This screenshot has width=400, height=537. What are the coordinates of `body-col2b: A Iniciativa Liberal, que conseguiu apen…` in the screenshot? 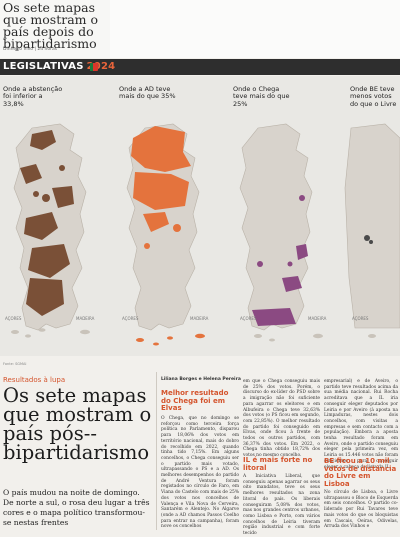 It's located at (281, 505).